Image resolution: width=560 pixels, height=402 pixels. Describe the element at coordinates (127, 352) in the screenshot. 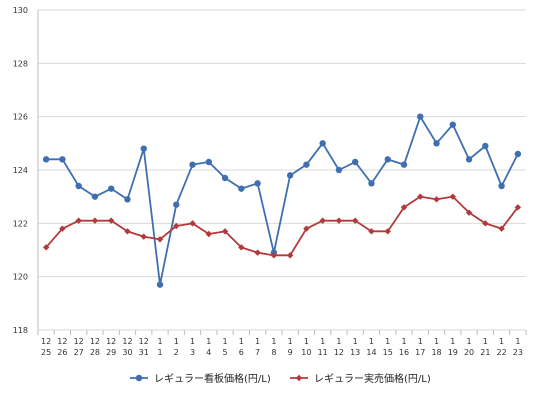

I see `x-tick-label-day: 30` at that location.